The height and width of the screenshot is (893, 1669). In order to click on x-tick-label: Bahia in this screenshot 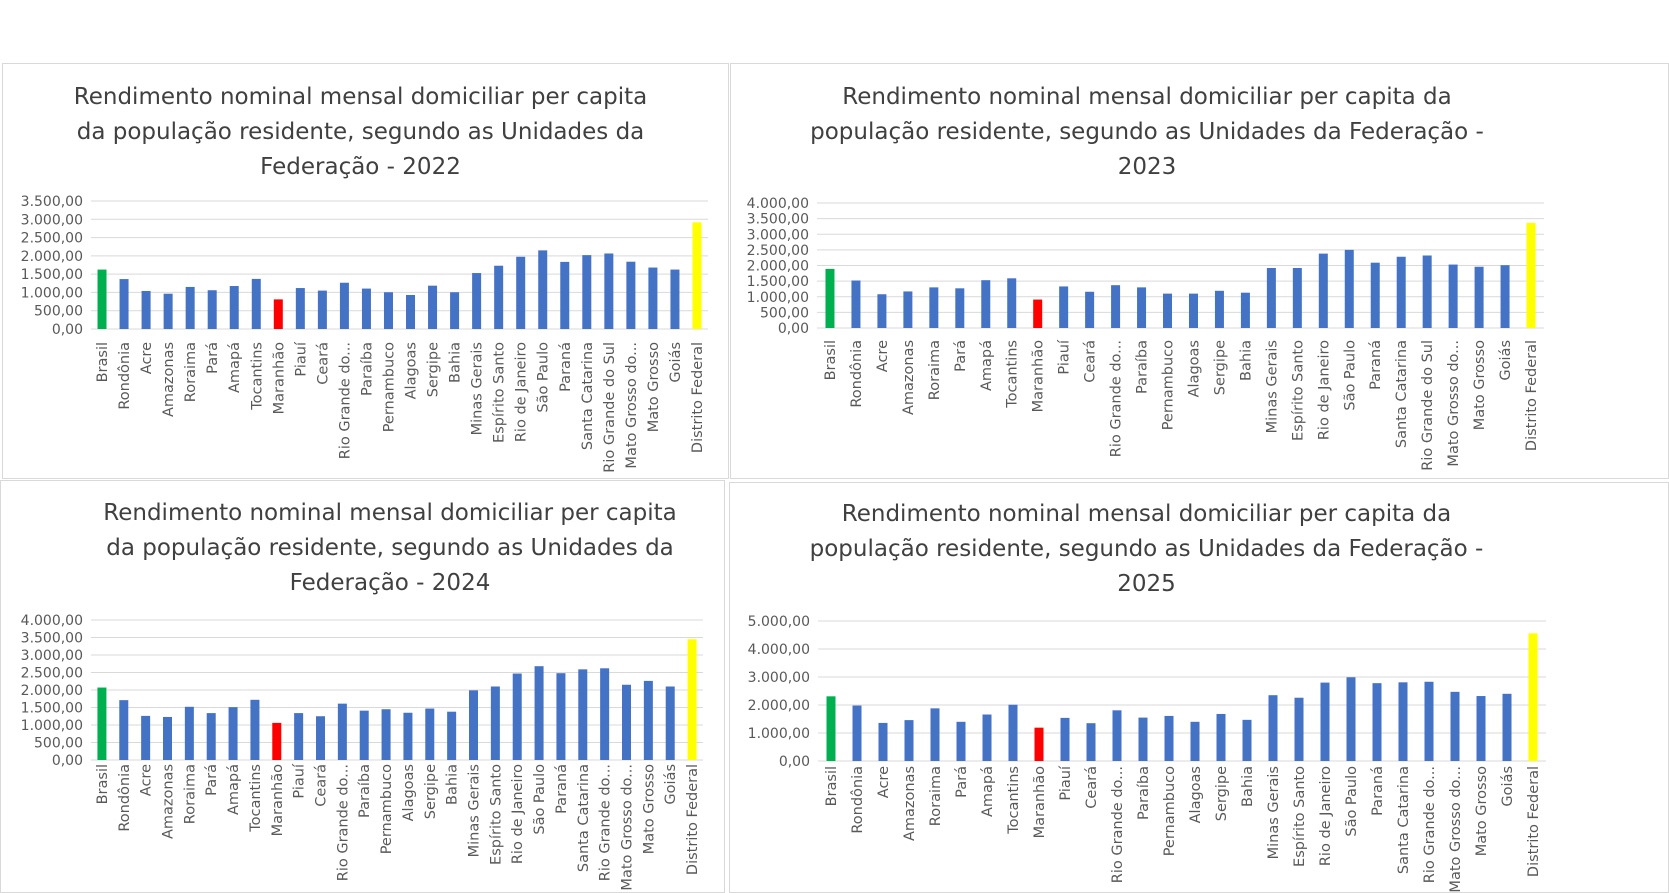, I will do `click(1246, 360)`.